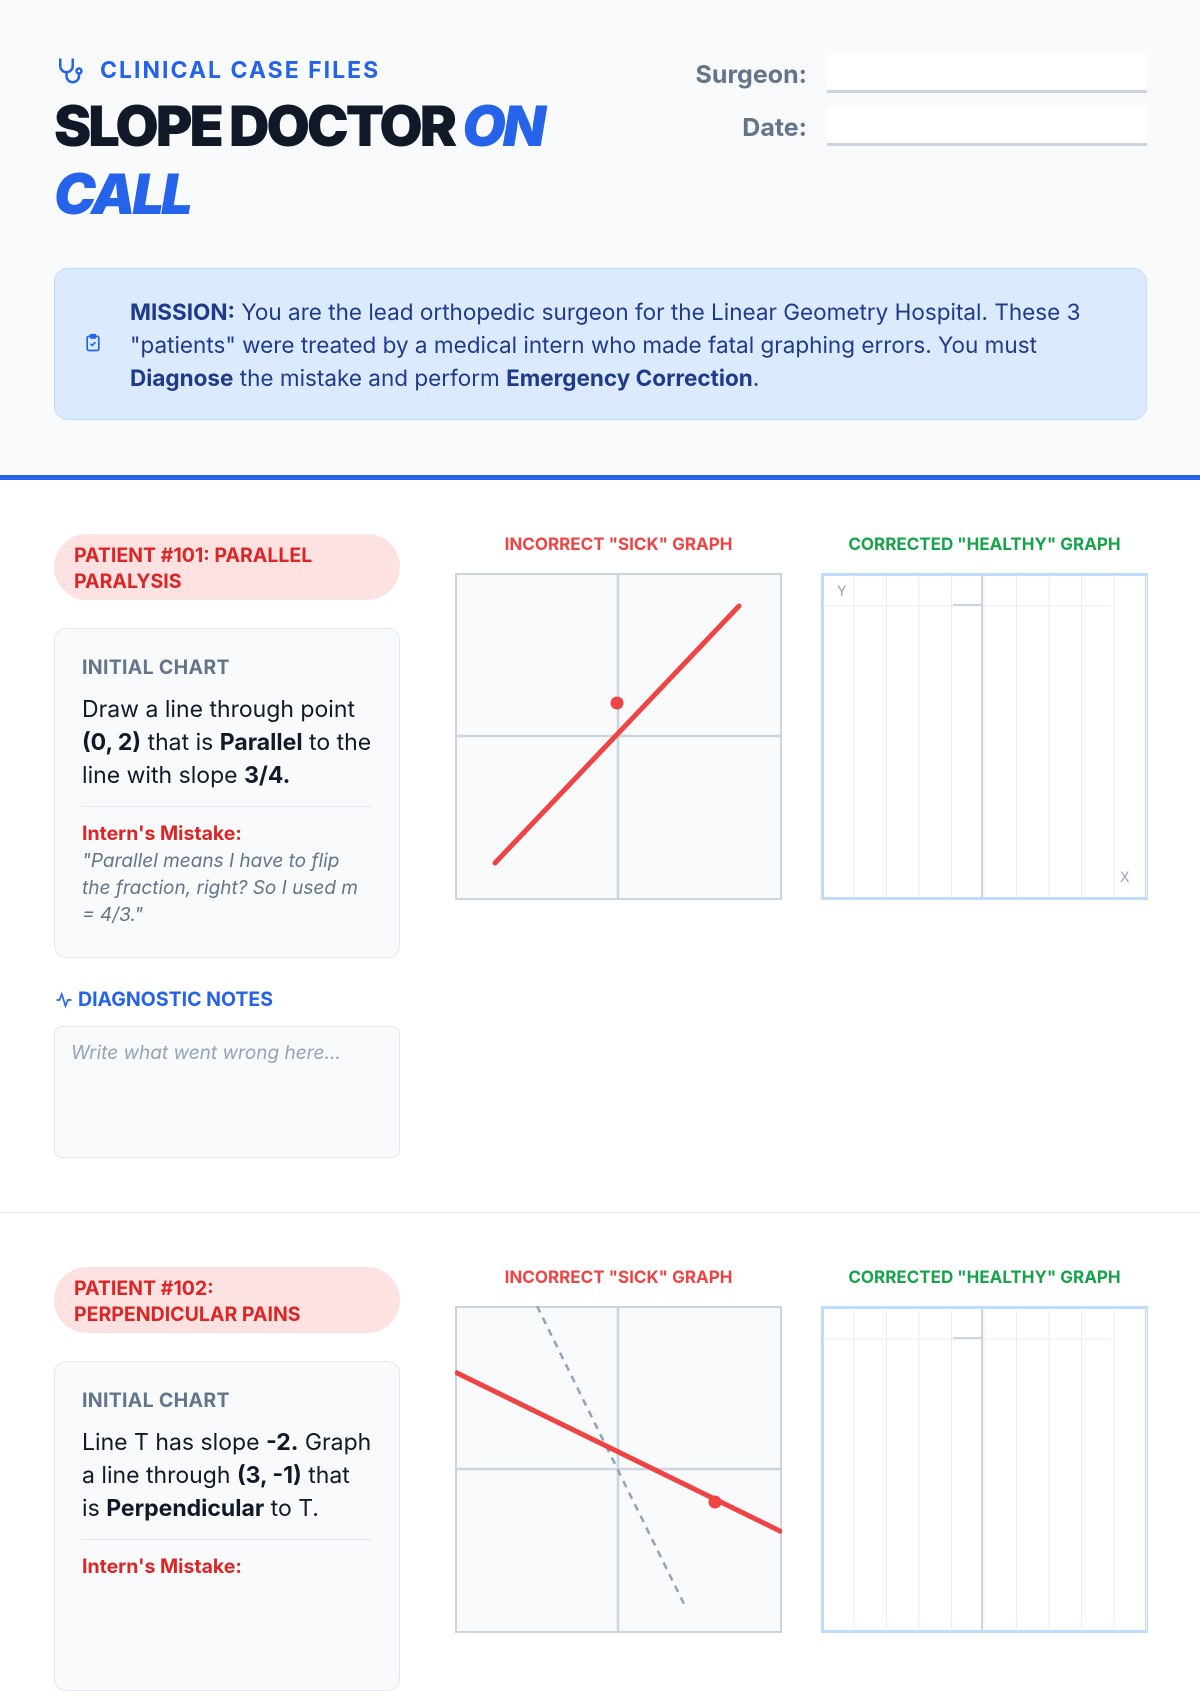 The height and width of the screenshot is (1691, 1200). What do you see at coordinates (774, 128) in the screenshot?
I see `field-label: Date:` at bounding box center [774, 128].